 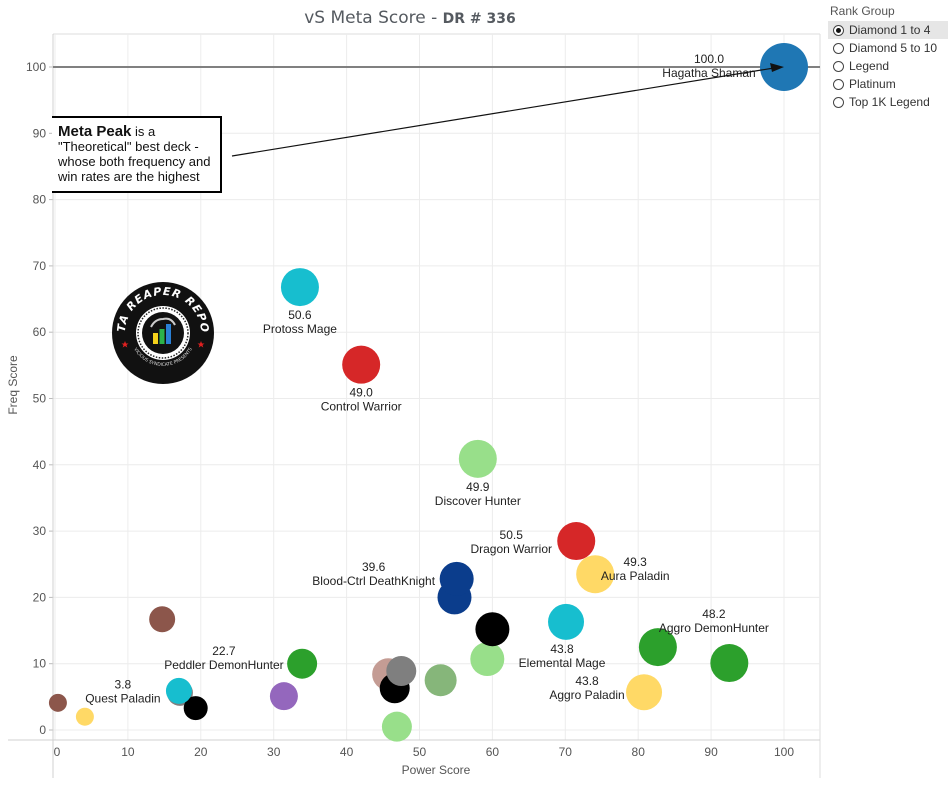 I want to click on bar-icon-green, so click(x=162, y=336).